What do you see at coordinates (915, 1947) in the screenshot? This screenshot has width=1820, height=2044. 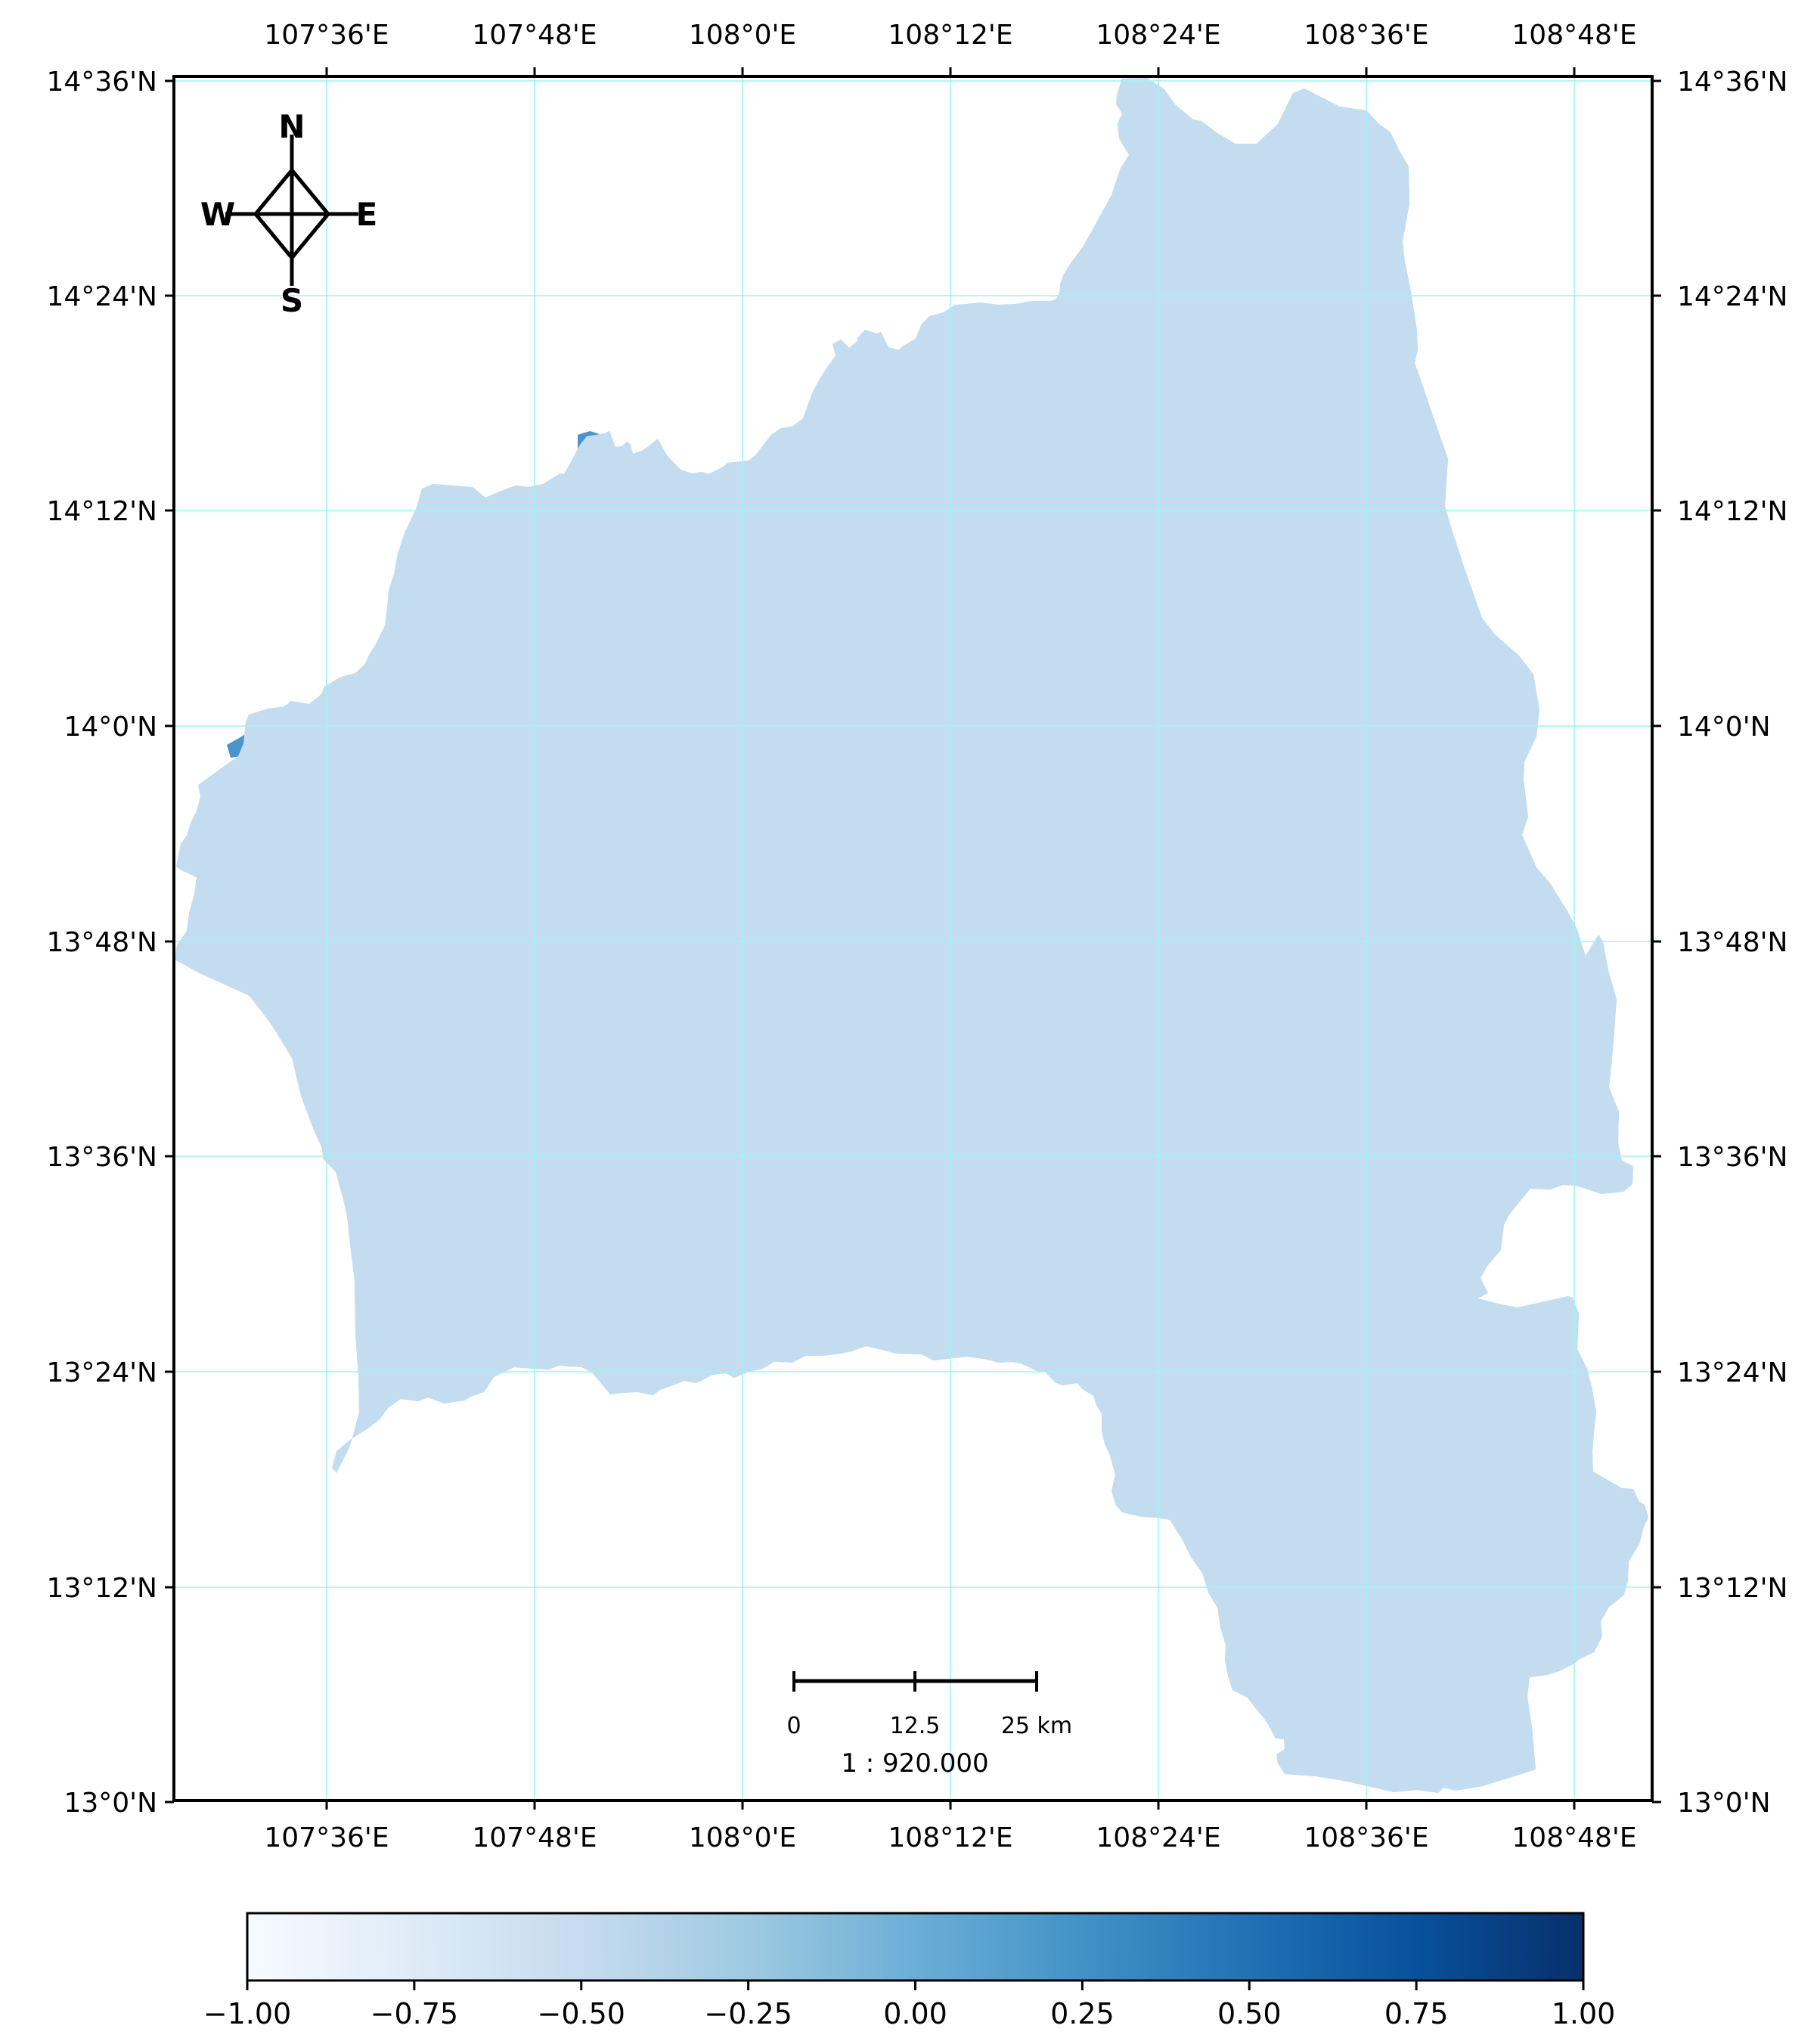 I see `colorbar-gradient` at bounding box center [915, 1947].